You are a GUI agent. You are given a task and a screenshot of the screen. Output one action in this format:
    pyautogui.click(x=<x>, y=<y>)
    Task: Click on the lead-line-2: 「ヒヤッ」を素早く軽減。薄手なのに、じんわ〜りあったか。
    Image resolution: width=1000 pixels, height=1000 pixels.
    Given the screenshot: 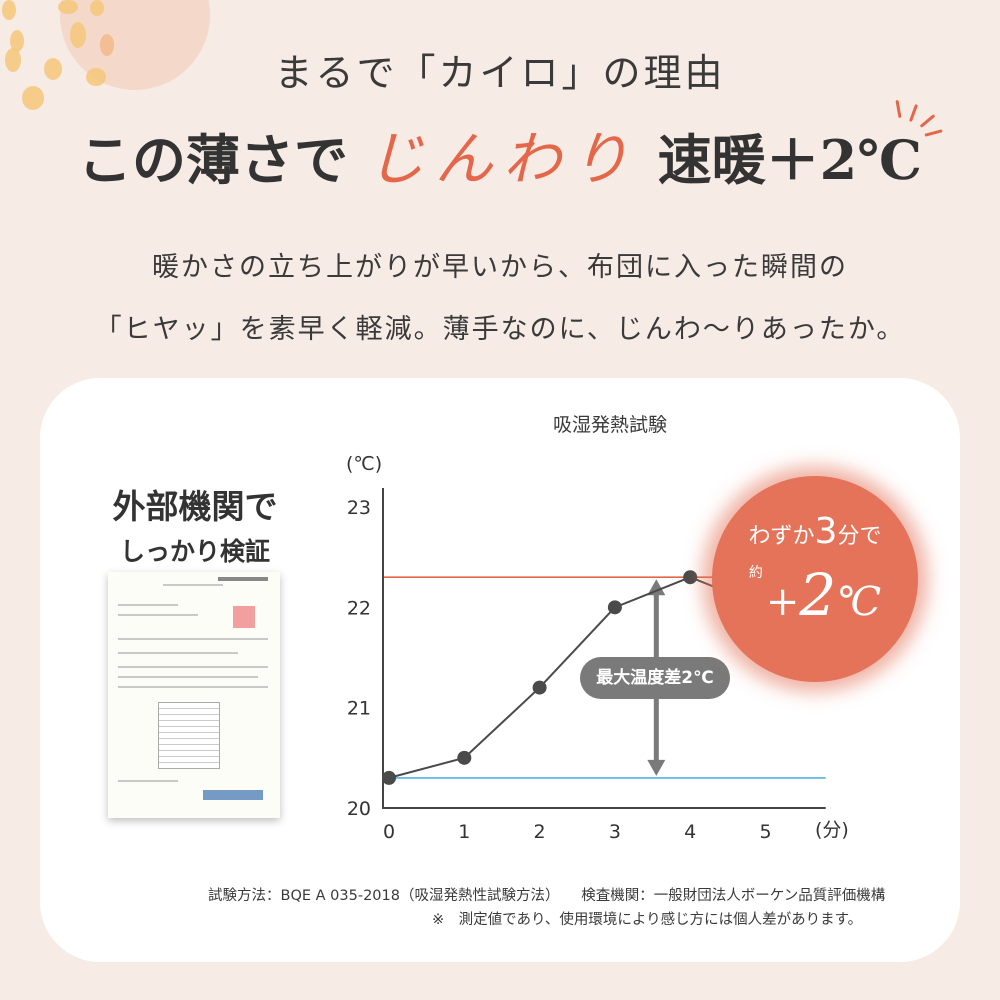 What is the action you would take?
    pyautogui.click(x=500, y=329)
    